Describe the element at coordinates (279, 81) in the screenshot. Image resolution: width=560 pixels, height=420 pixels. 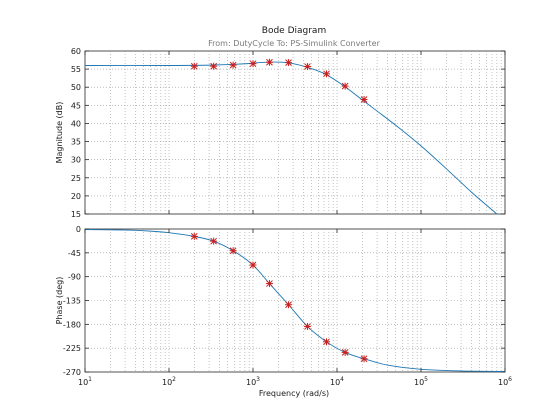
I see `magnitude-markers` at that location.